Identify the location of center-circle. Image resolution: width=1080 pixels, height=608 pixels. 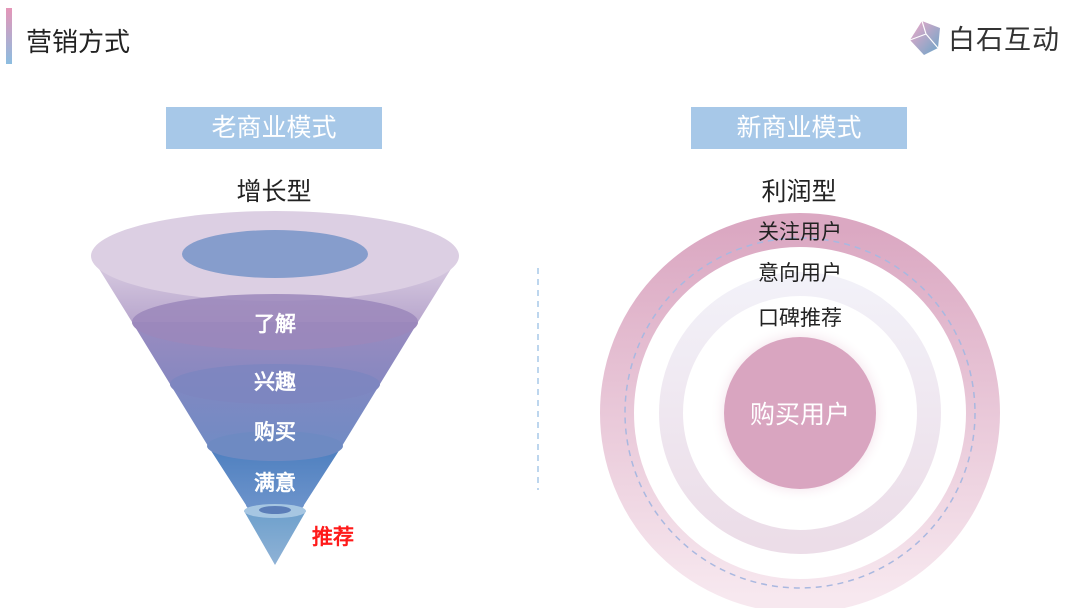
(800, 413).